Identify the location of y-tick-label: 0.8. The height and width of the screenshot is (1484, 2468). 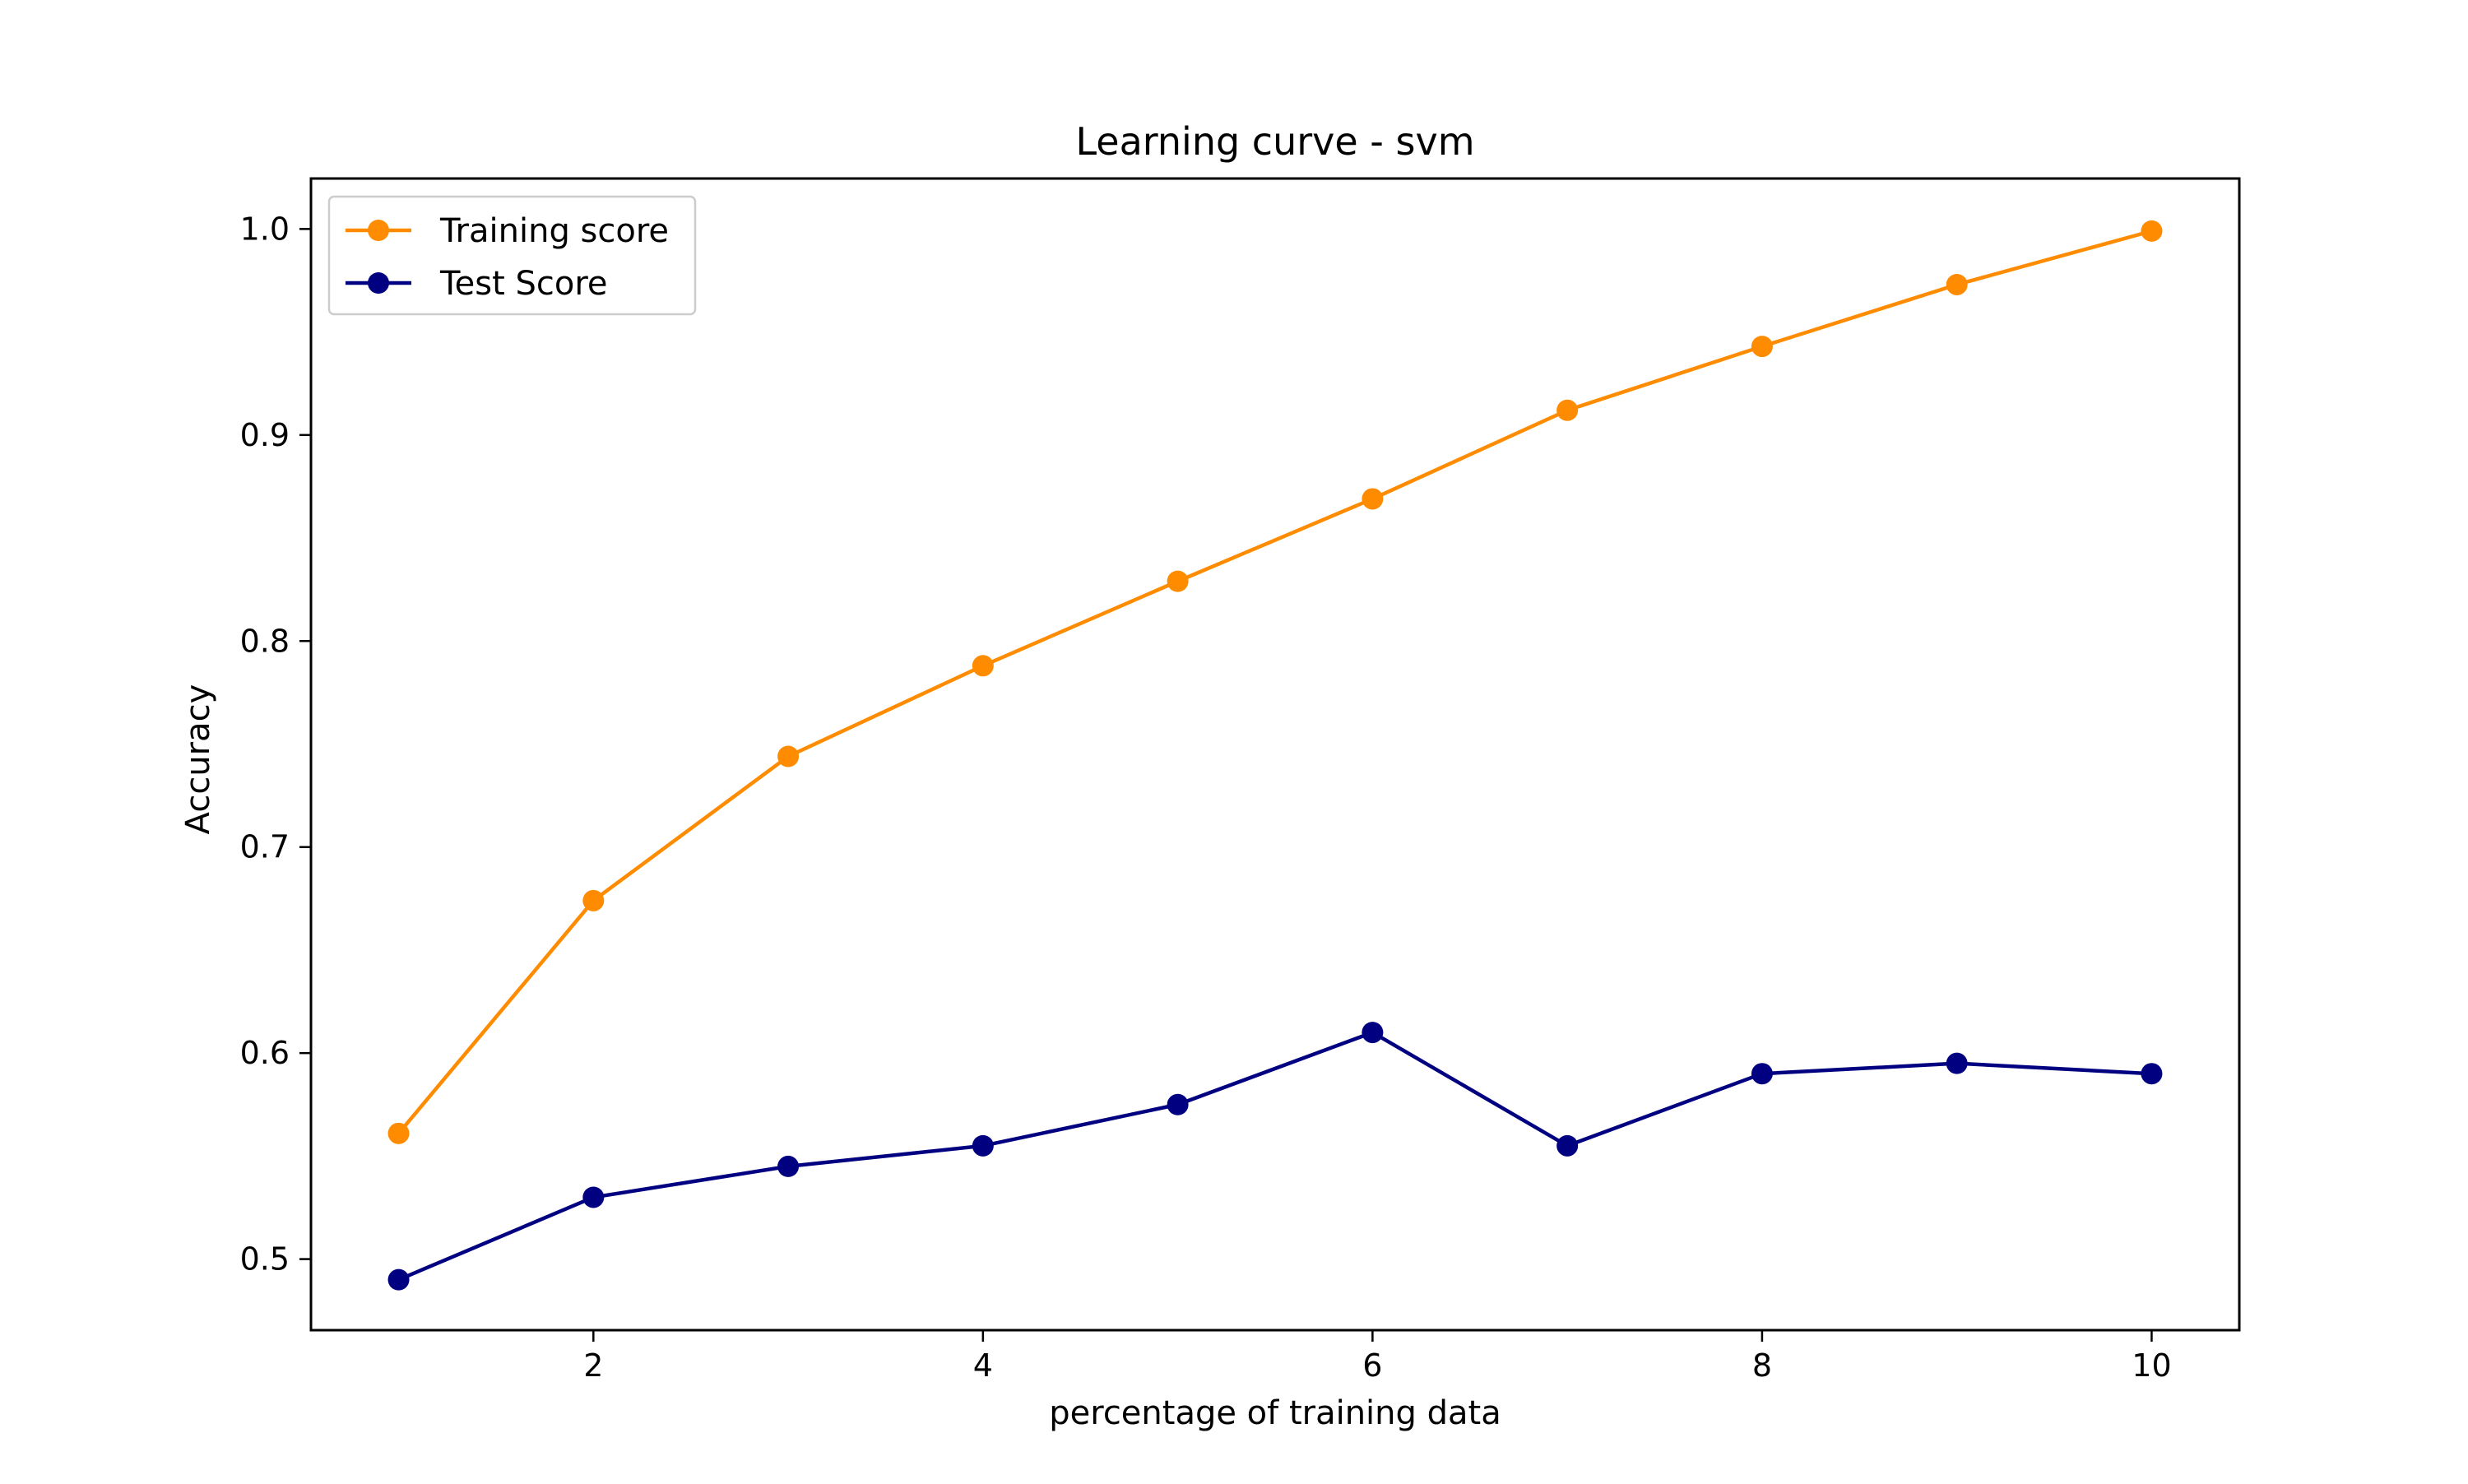
(265, 641).